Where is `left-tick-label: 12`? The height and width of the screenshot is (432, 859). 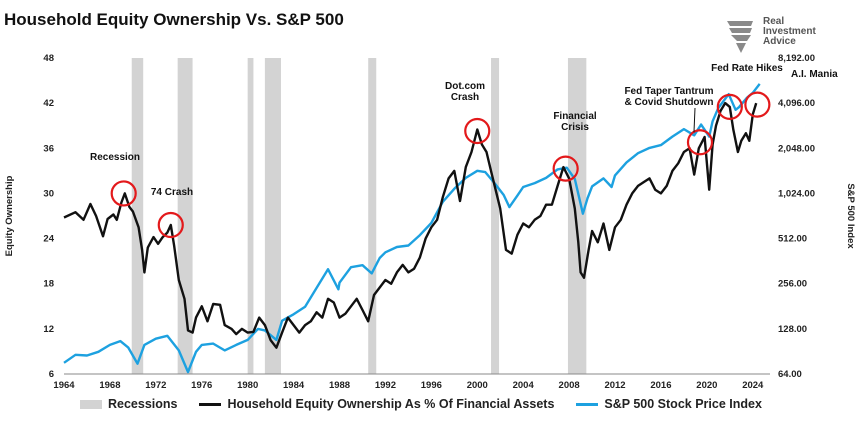
left-tick-label: 12 is located at coordinates (48, 329).